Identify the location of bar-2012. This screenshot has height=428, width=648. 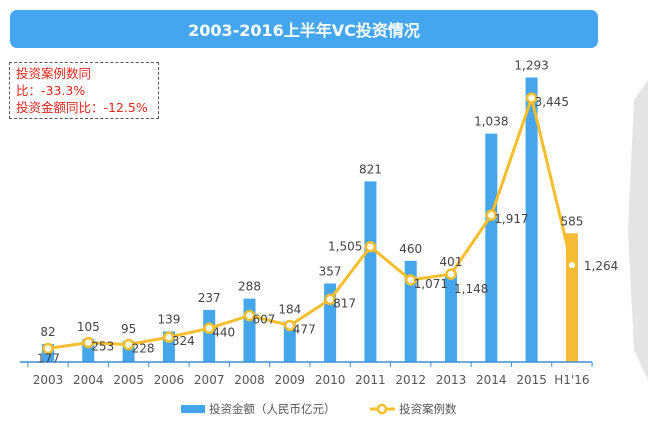
(410, 311).